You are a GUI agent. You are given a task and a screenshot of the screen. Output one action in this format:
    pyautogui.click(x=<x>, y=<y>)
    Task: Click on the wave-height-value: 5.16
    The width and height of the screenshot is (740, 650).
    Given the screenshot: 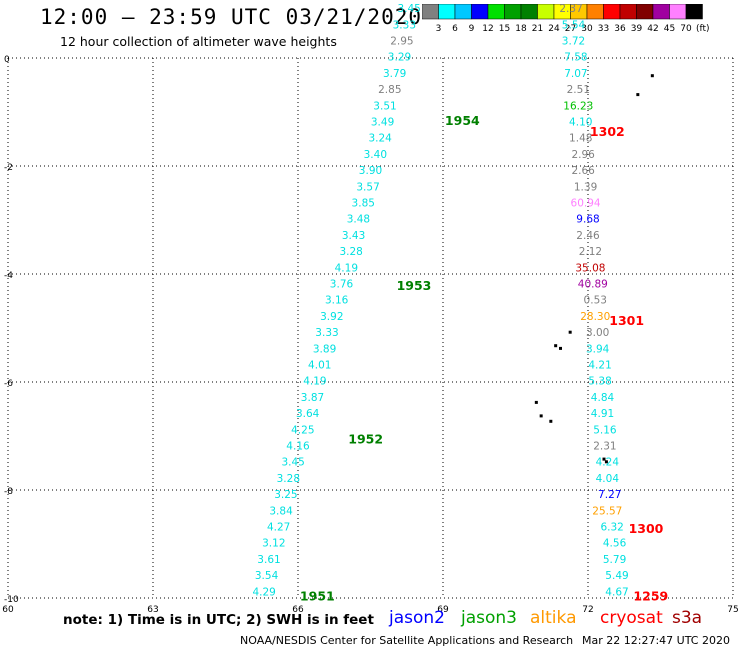 What is the action you would take?
    pyautogui.click(x=605, y=430)
    